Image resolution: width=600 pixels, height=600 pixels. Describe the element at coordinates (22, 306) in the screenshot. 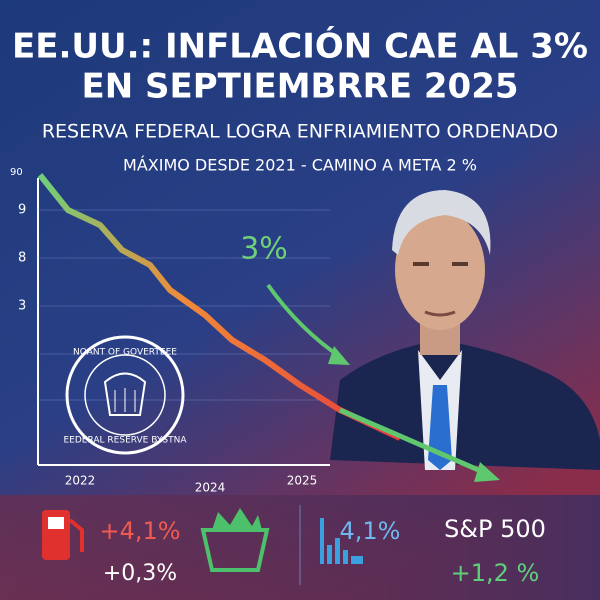

I see `y-label: 3` at that location.